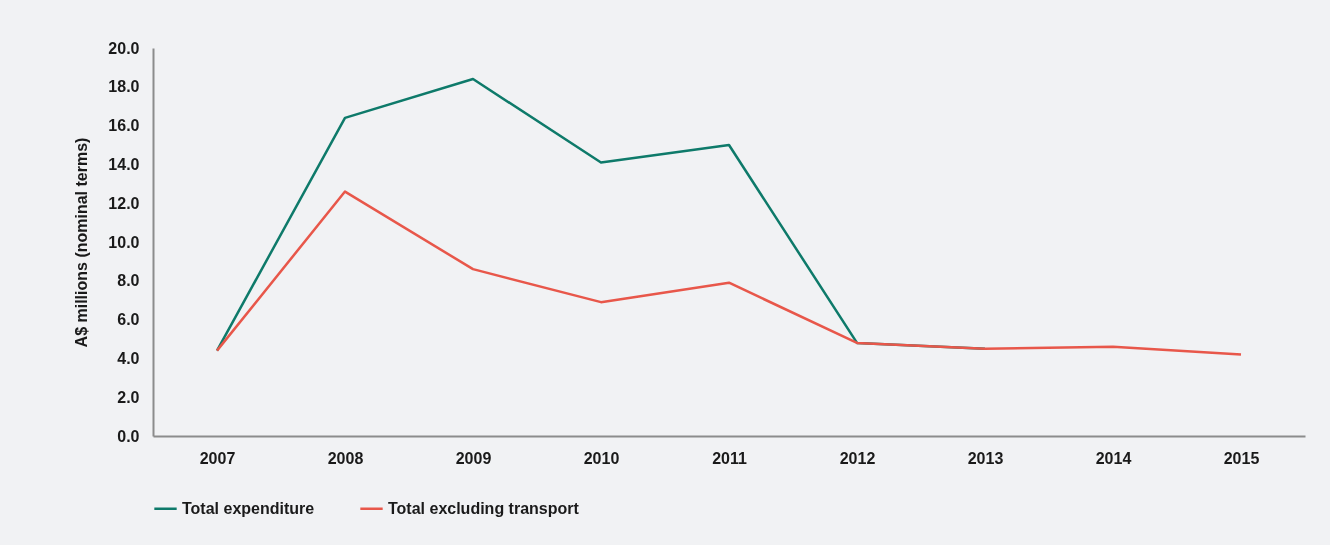 This screenshot has width=1330, height=545. I want to click on x-tick-label: 2008, so click(345, 458).